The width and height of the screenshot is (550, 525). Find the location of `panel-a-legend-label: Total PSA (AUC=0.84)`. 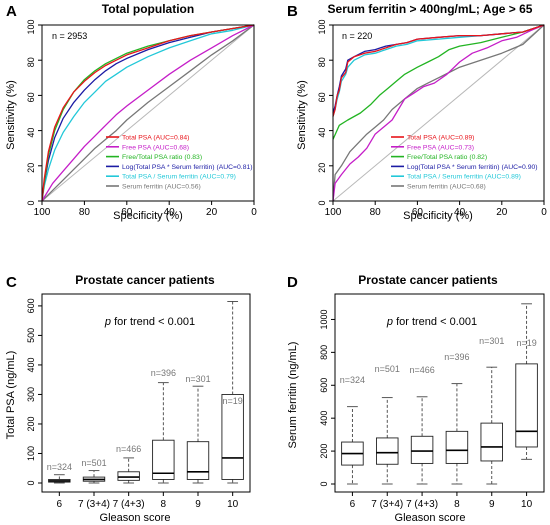

panel-a-legend-label: Total PSA (AUC=0.84) is located at coordinates (155, 138).